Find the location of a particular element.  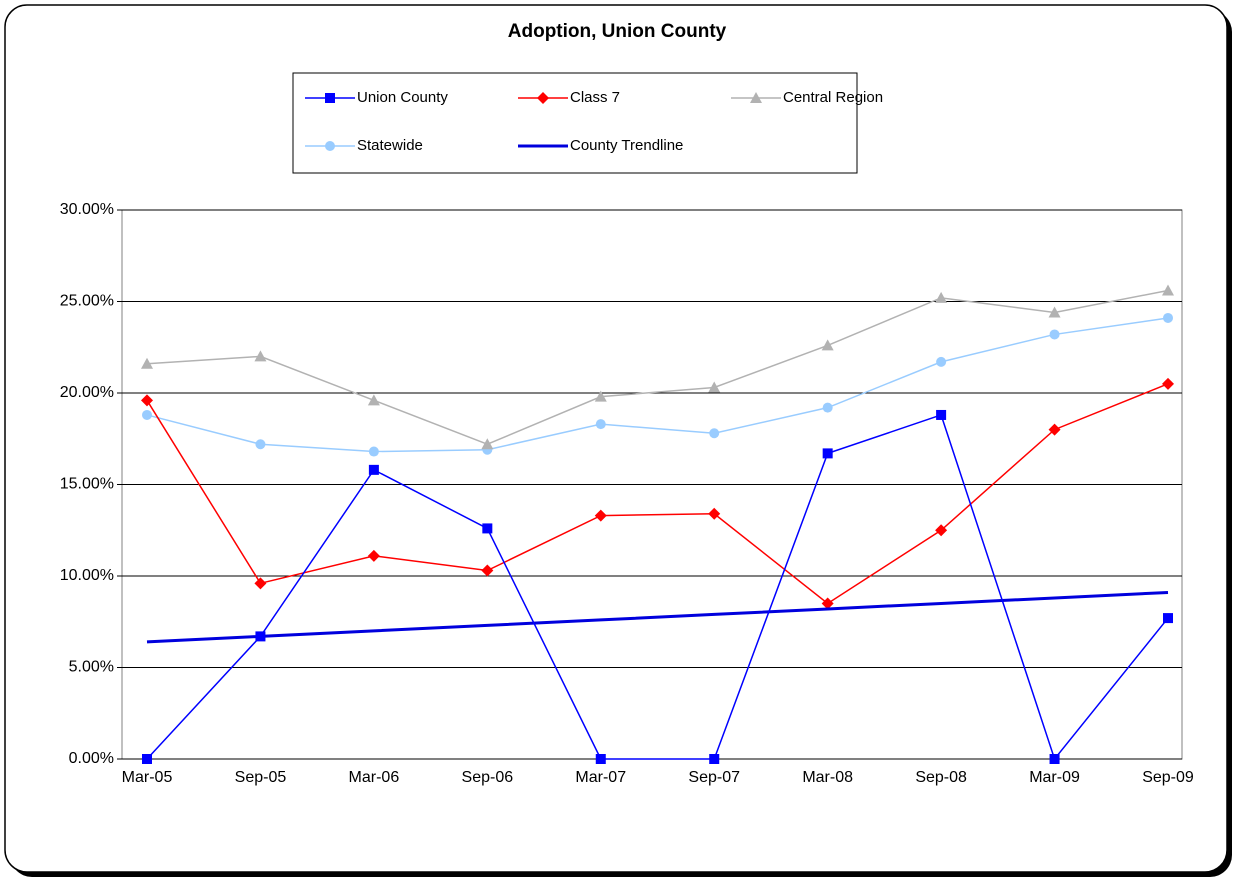

x-tick-label: Sep-08 is located at coordinates (941, 777).